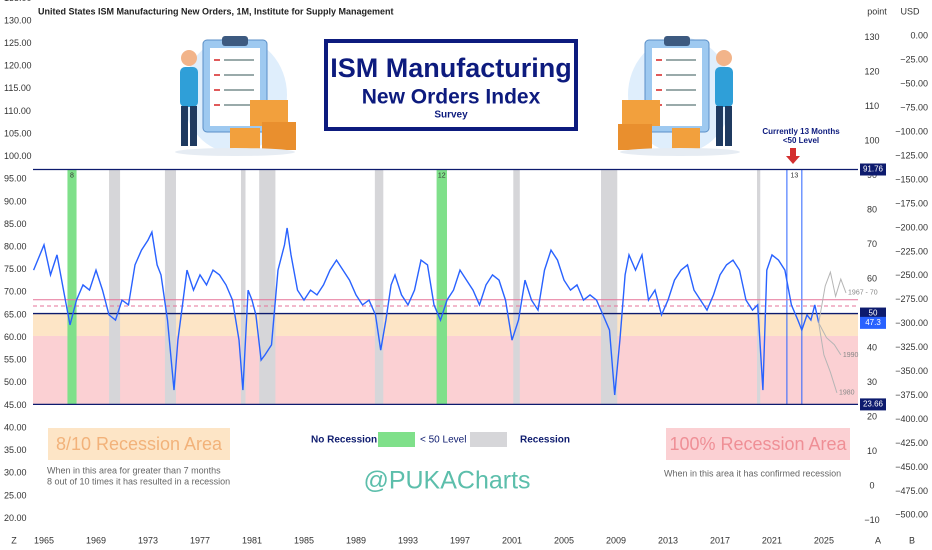 The image size is (932, 550). Describe the element at coordinates (446, 481) in the screenshot. I see `watermark: @PUKACharts` at that location.